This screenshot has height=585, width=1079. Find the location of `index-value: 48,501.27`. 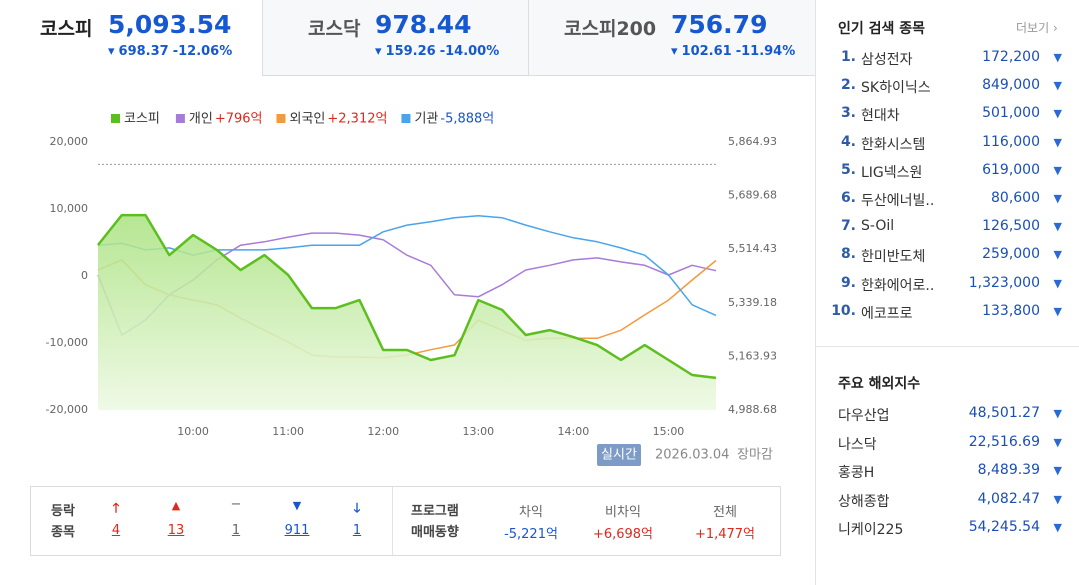

index-value: 48,501.27 is located at coordinates (1004, 413).